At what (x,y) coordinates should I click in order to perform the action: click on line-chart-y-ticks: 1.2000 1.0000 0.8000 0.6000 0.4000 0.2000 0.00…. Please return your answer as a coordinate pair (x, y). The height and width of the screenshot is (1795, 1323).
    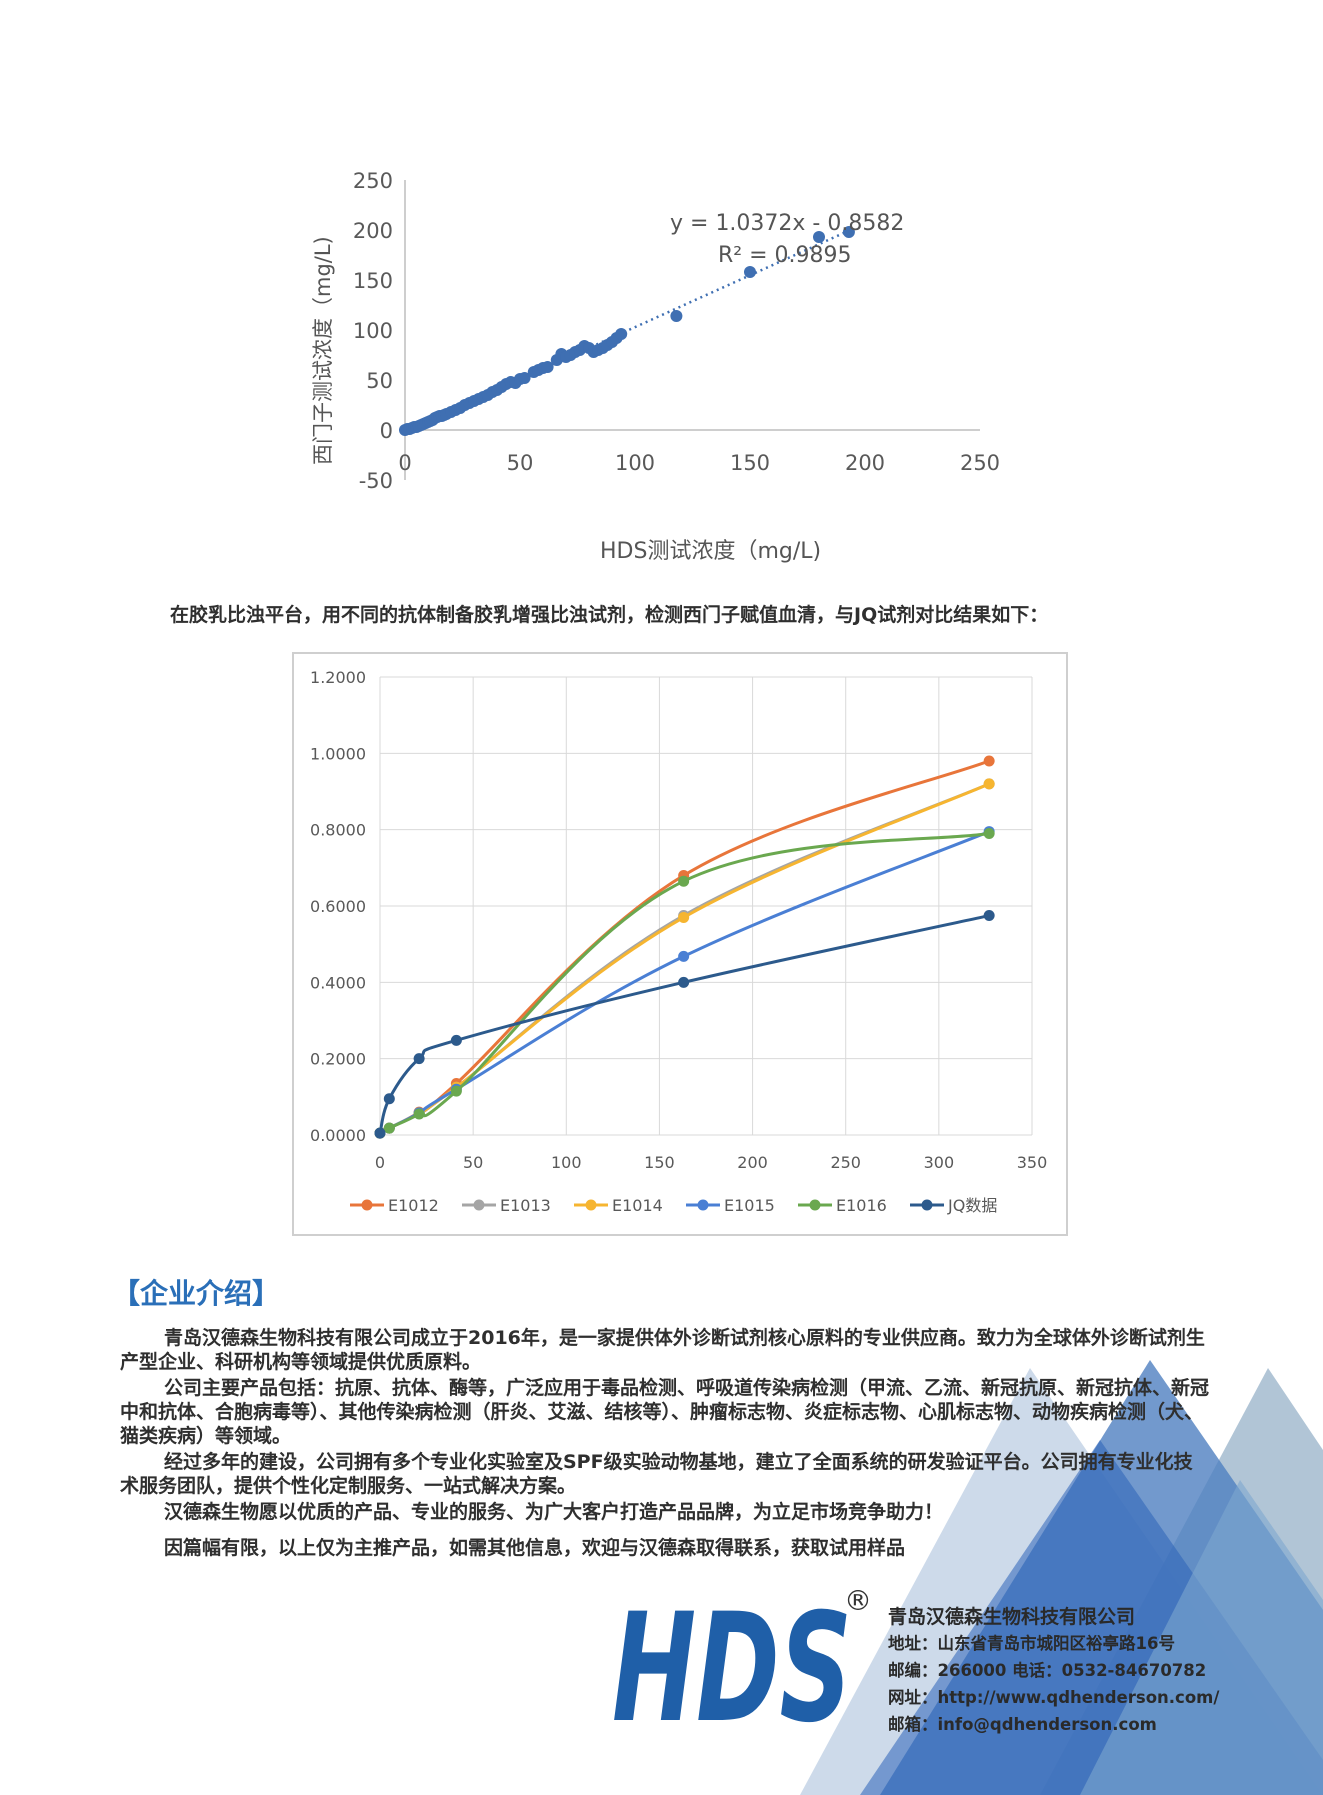
    Looking at the image, I should click on (338, 906).